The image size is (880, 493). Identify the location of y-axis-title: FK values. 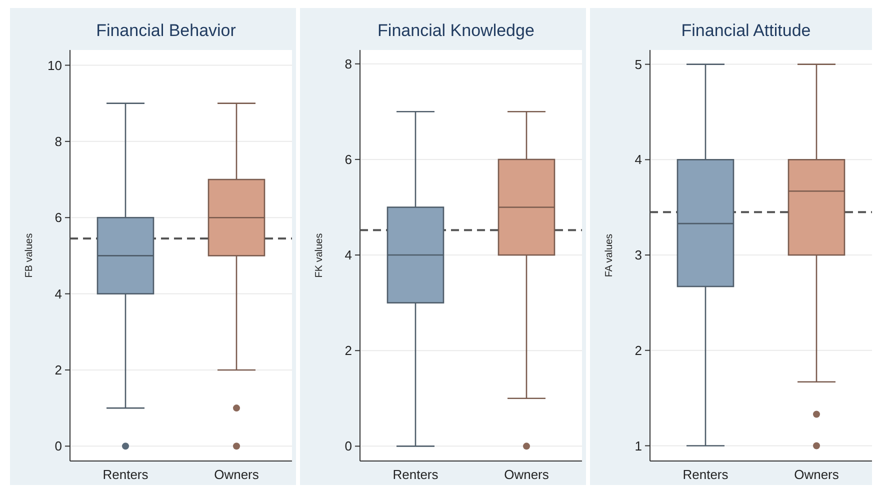
(319, 255).